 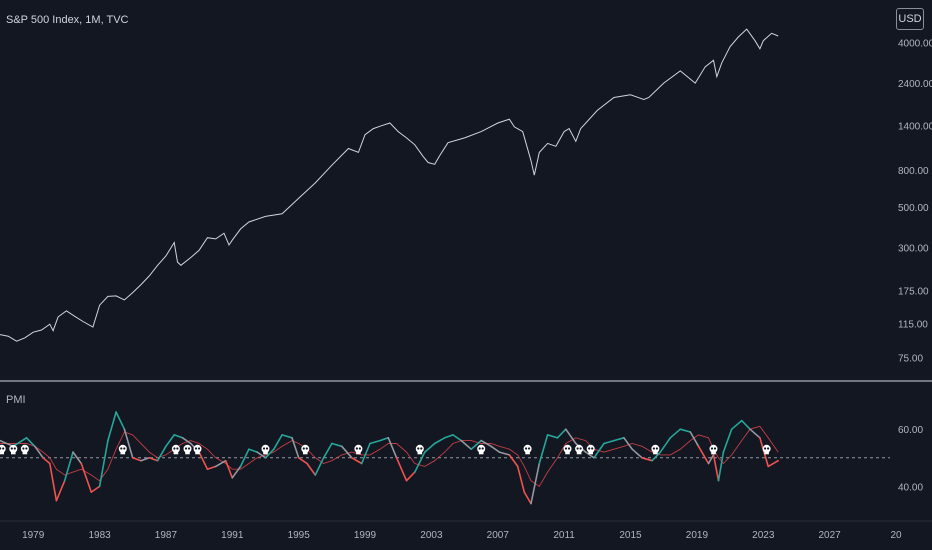 What do you see at coordinates (910, 487) in the screenshot?
I see `pmi-axis-tick-label: 40.00` at bounding box center [910, 487].